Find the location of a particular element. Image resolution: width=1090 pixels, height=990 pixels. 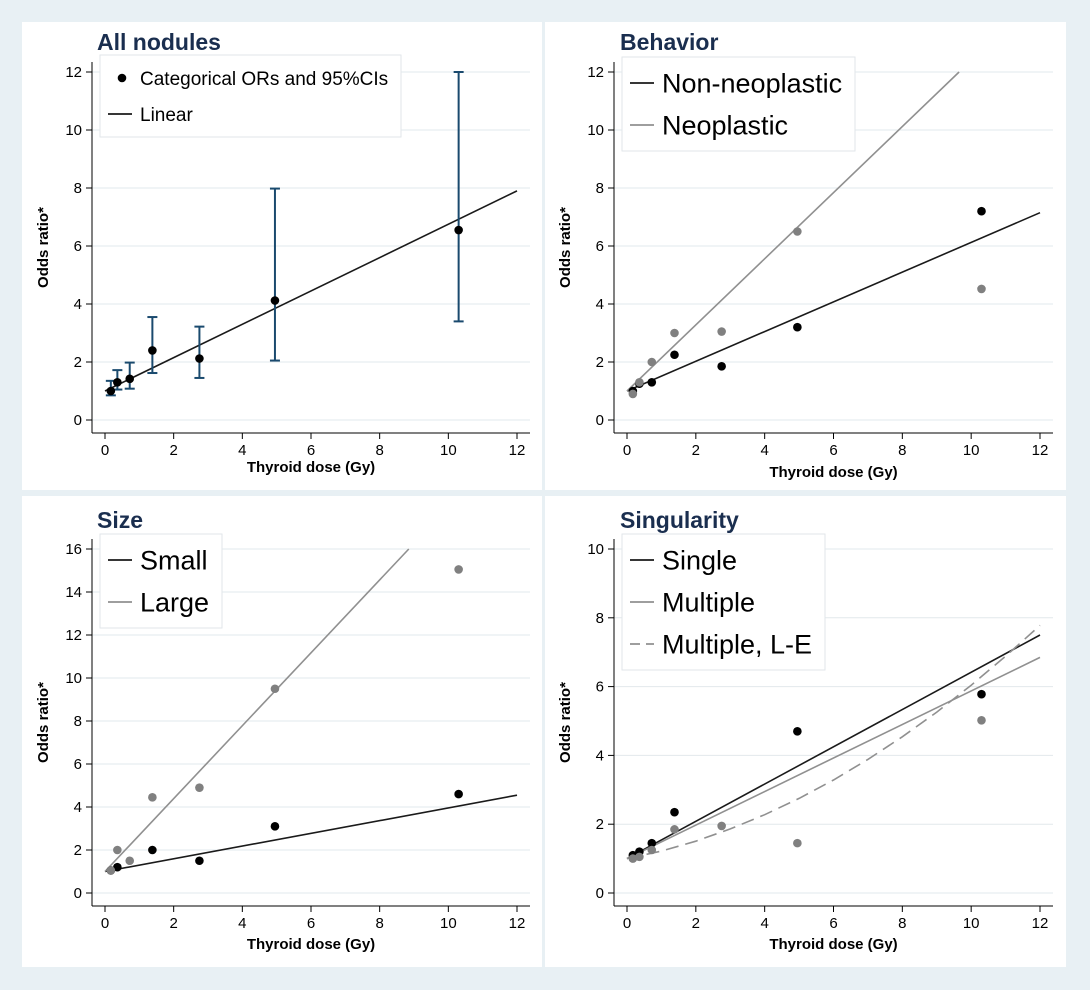

legend-label: Large is located at coordinates (174, 603).